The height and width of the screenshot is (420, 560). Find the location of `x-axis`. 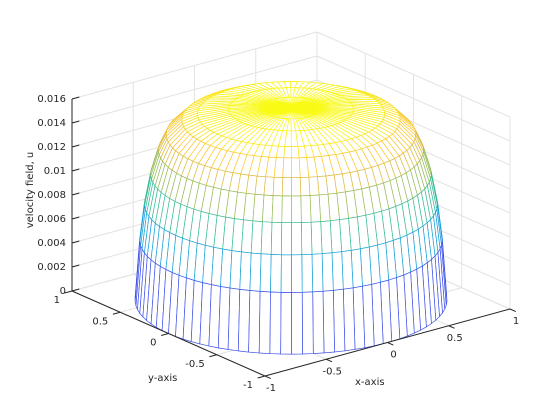

x-axis is located at coordinates (387, 342).